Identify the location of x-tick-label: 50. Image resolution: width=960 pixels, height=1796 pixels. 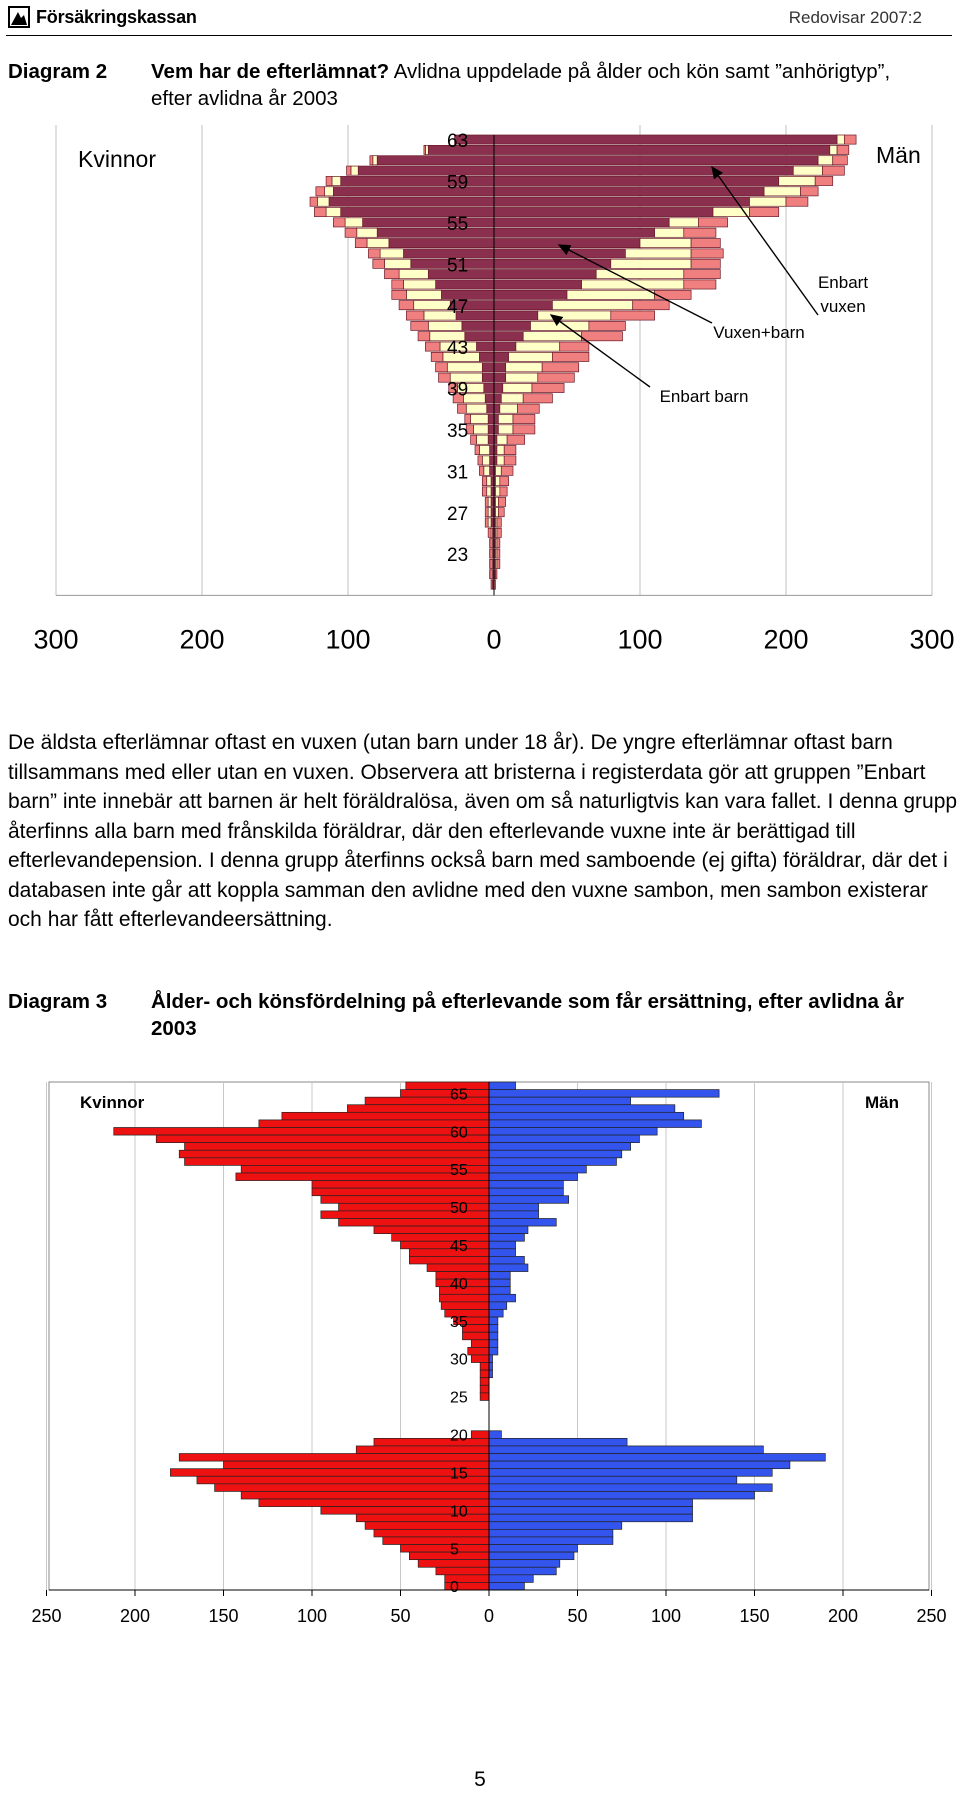
(577, 1616).